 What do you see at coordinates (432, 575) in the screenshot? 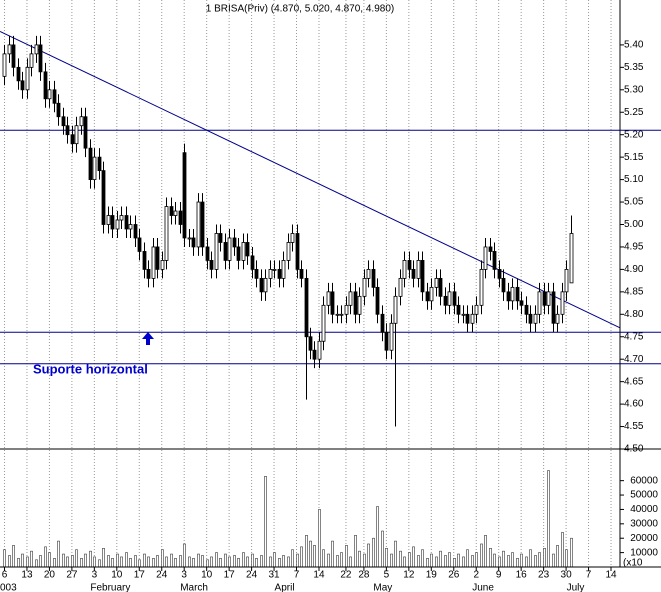
I see `x-tick-label: 19` at bounding box center [432, 575].